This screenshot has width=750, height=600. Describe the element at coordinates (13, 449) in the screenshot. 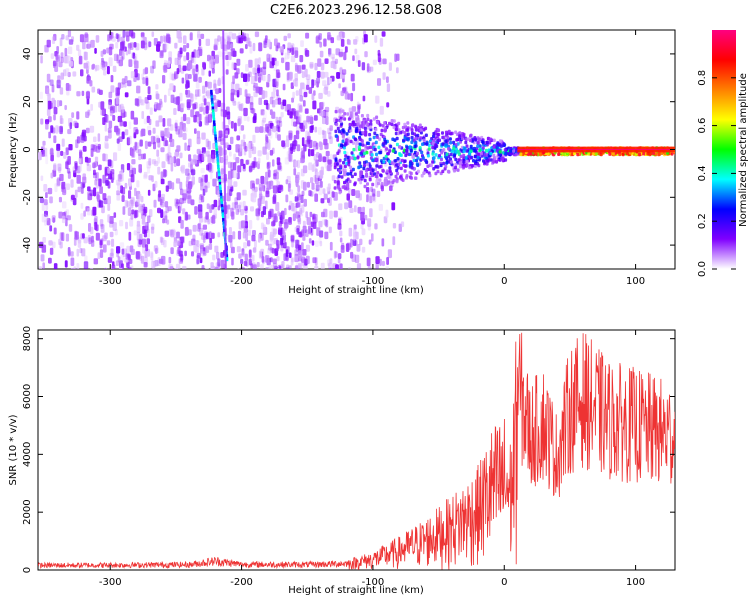

I see `snr-y-label: SNR (10 * v/v)` at that location.